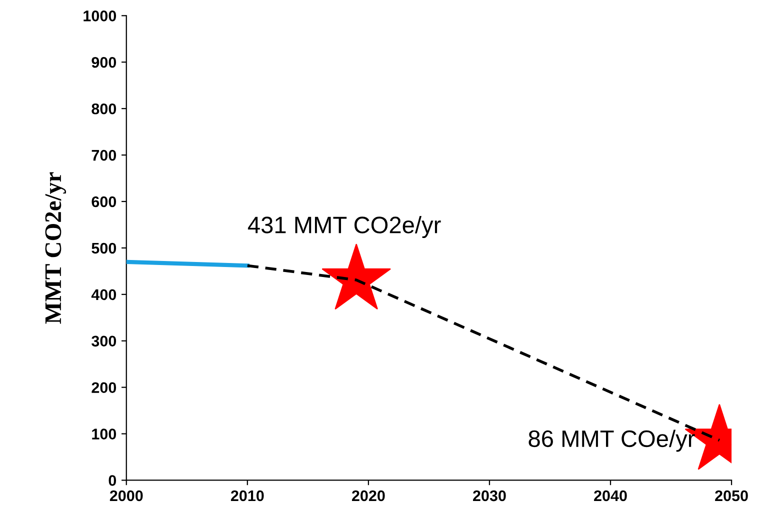  What do you see at coordinates (104, 388) in the screenshot?
I see `y-tick-label: 200` at bounding box center [104, 388].